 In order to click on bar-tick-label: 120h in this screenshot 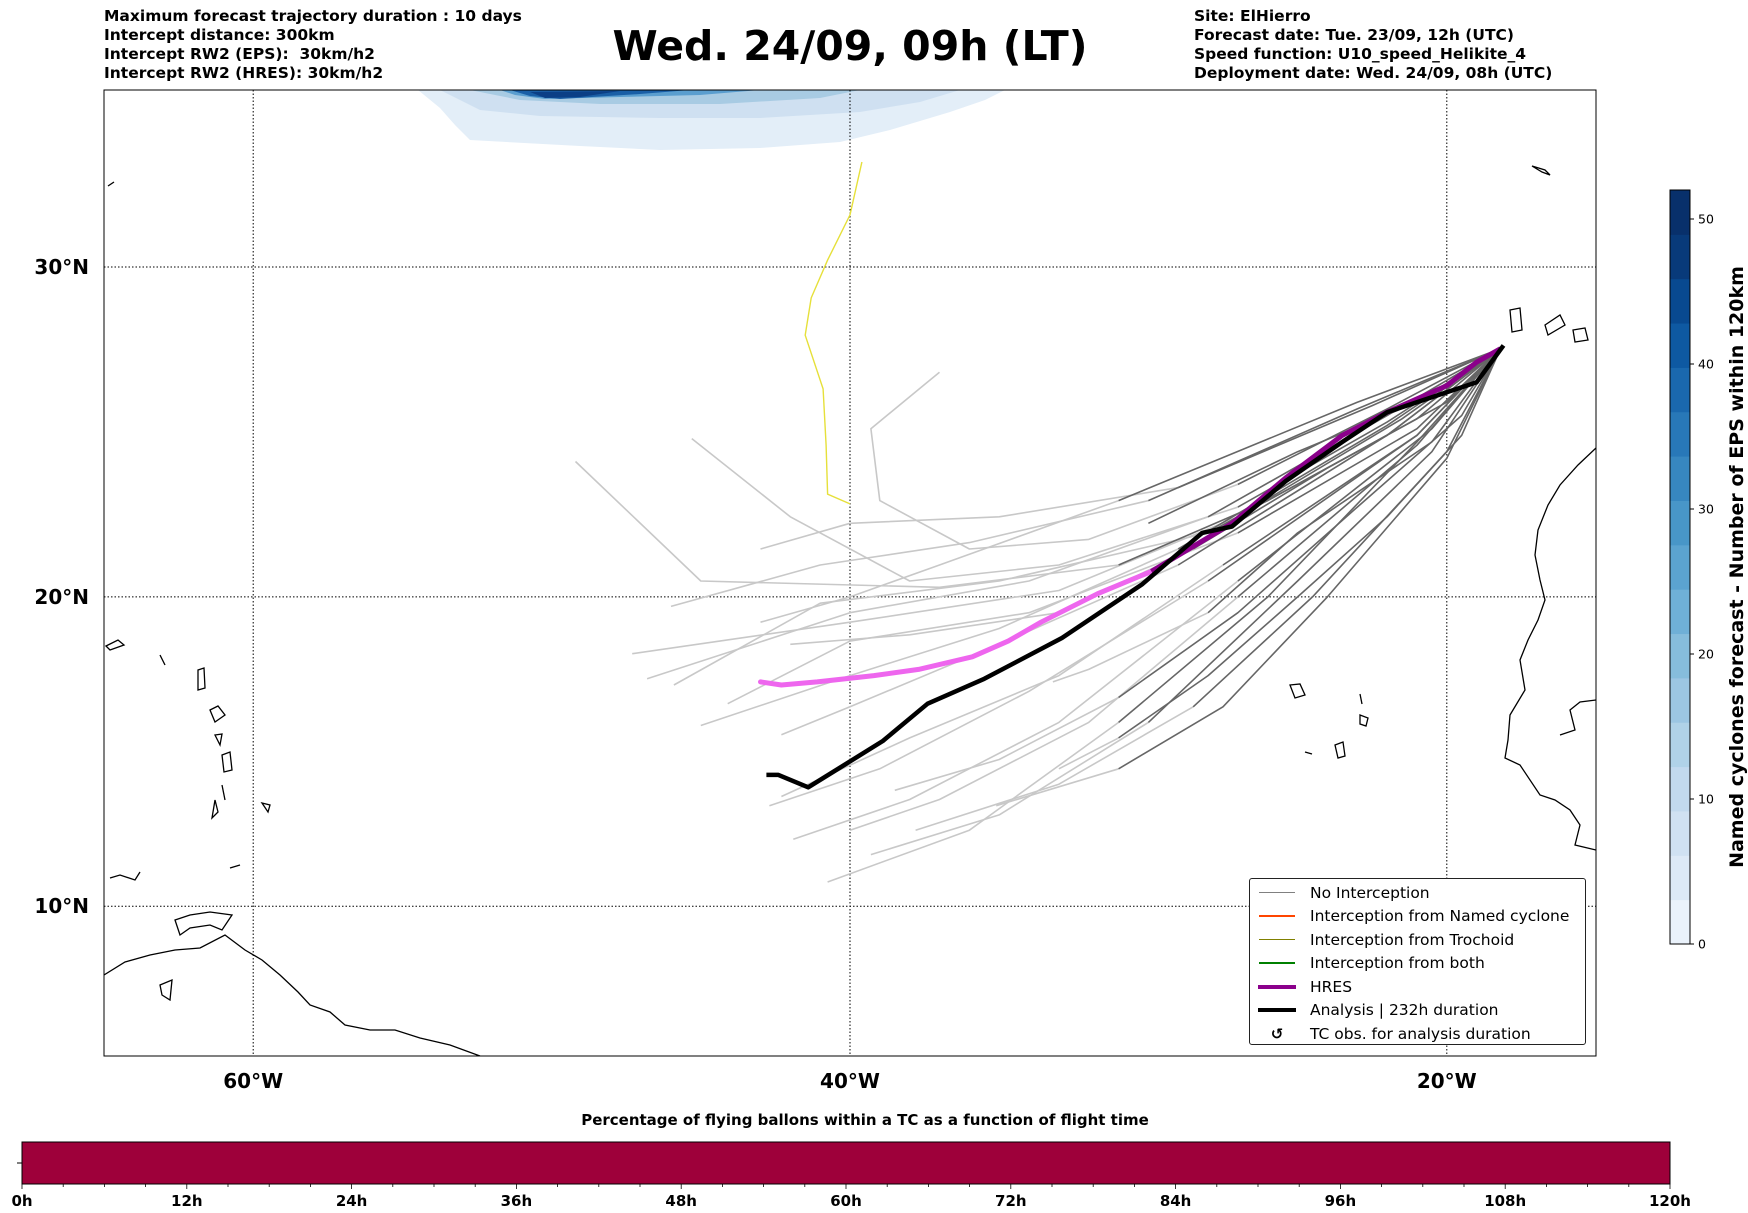, I will do `click(1670, 1201)`.